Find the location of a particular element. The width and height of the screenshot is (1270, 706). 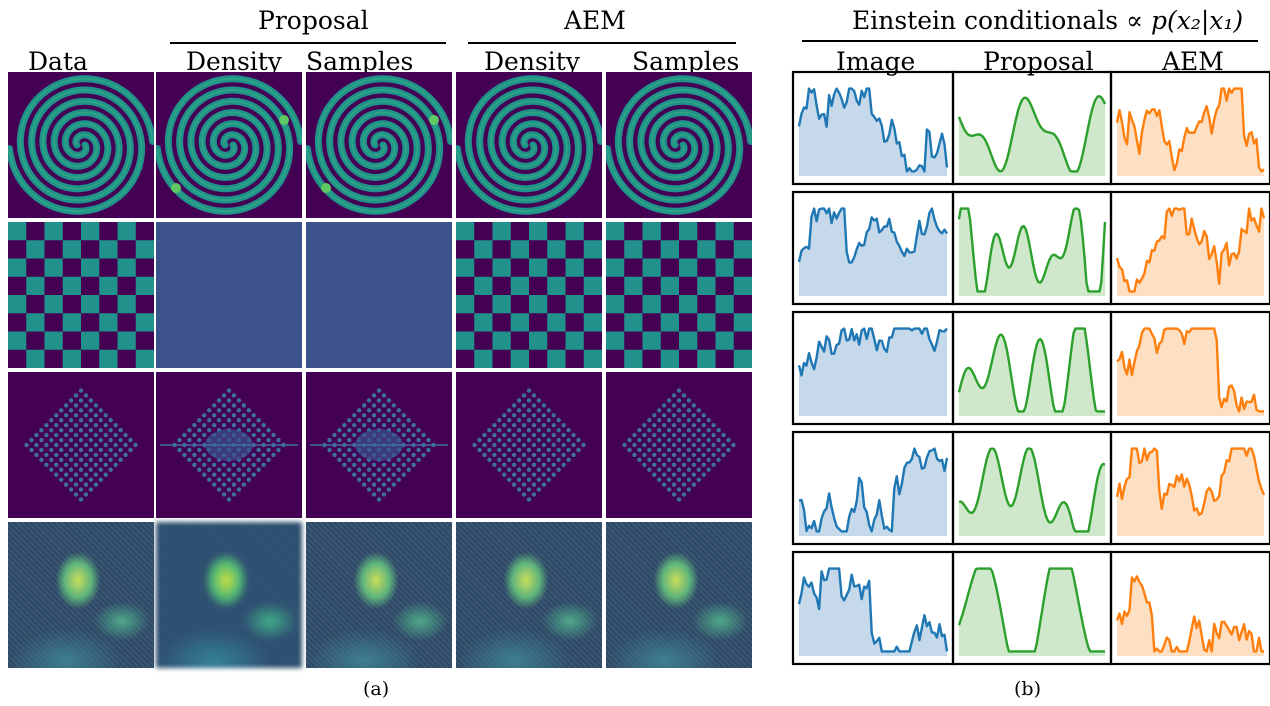

col-header-image: Image is located at coordinates (876, 61).